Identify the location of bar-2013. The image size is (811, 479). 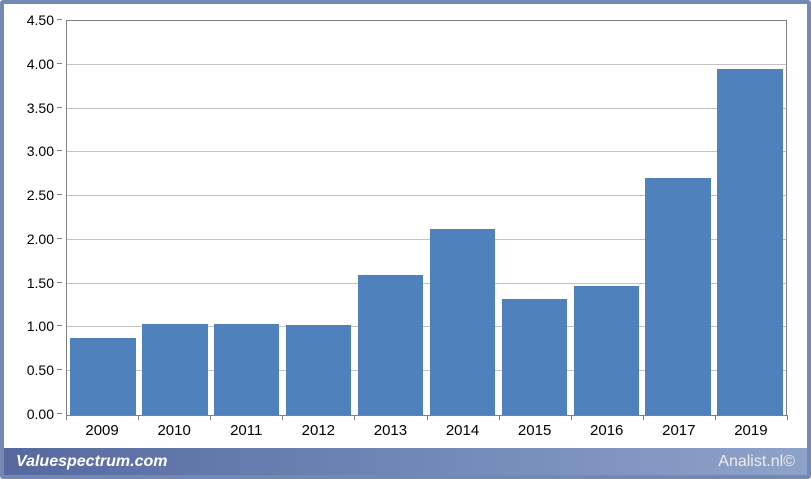
(390, 344).